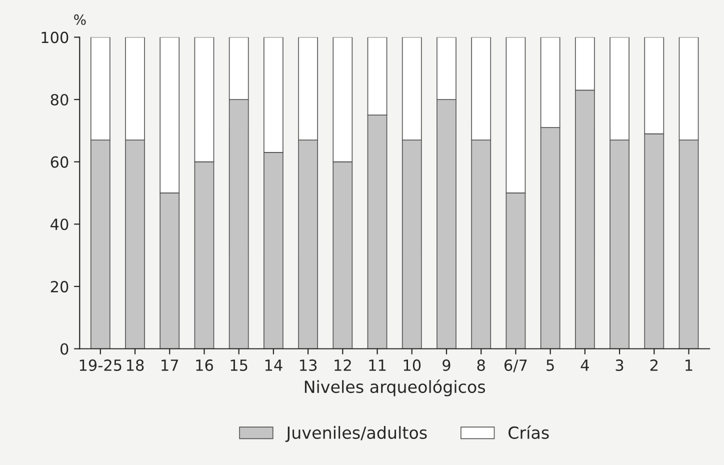 This screenshot has height=465, width=724. I want to click on y-tick-label: 40, so click(59, 224).